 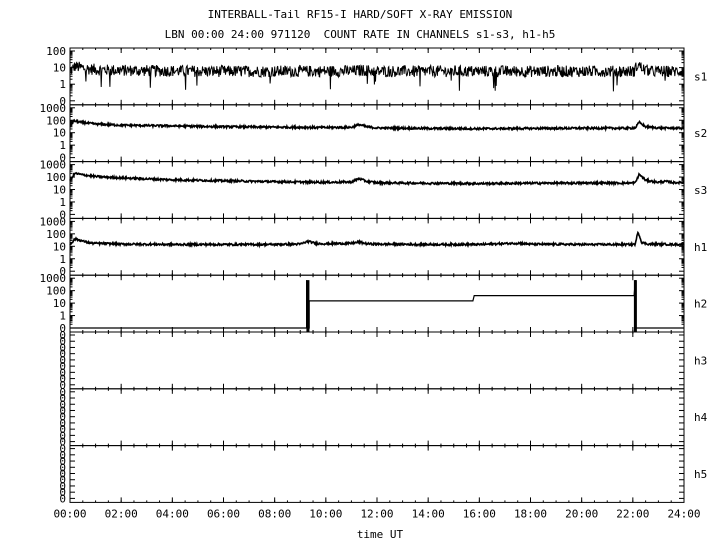 I want to click on panel-frame-s2, so click(x=377, y=133).